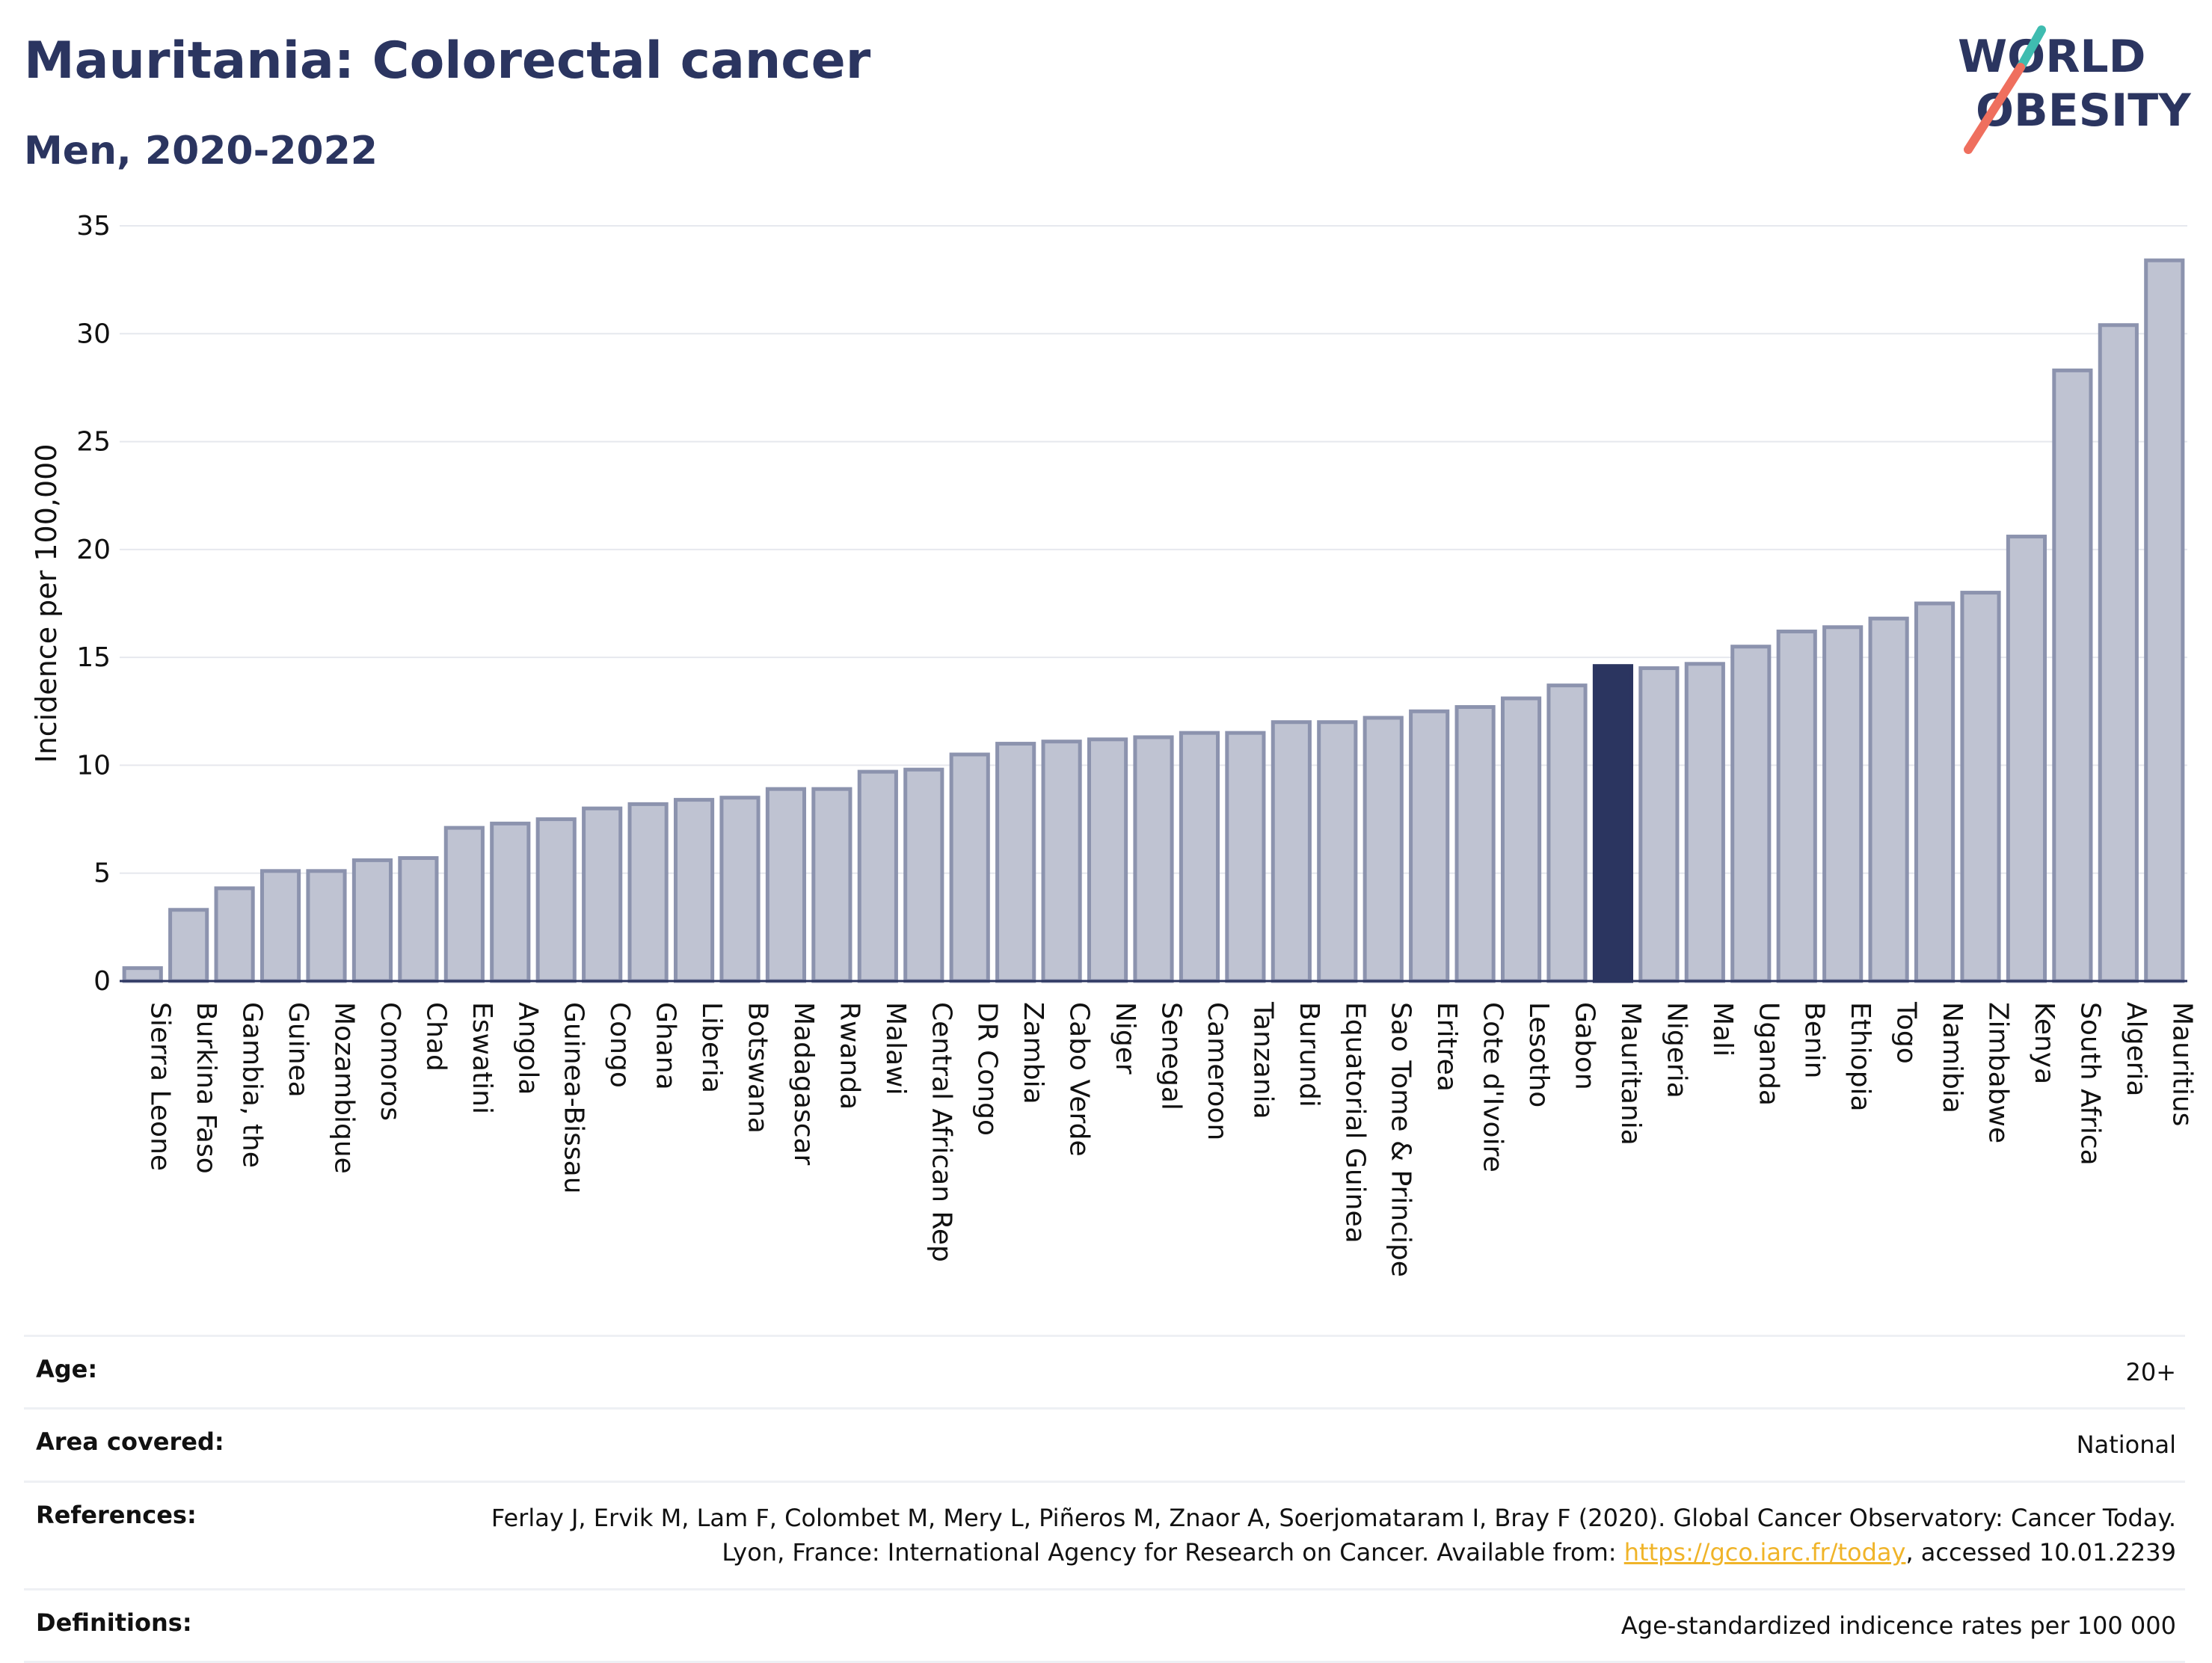 The width and height of the screenshot is (2212, 1663). What do you see at coordinates (786, 885) in the screenshot?
I see `bar-madagascar` at bounding box center [786, 885].